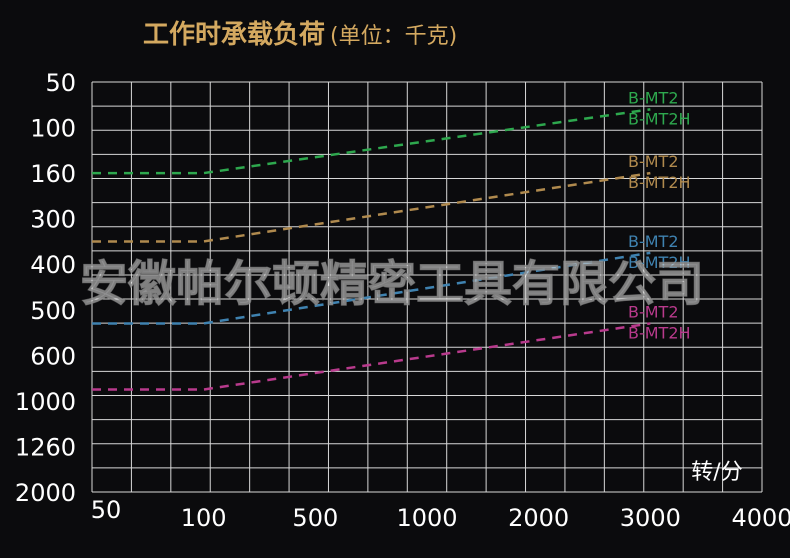  I want to click on y-tick-label: 500, so click(53, 311).